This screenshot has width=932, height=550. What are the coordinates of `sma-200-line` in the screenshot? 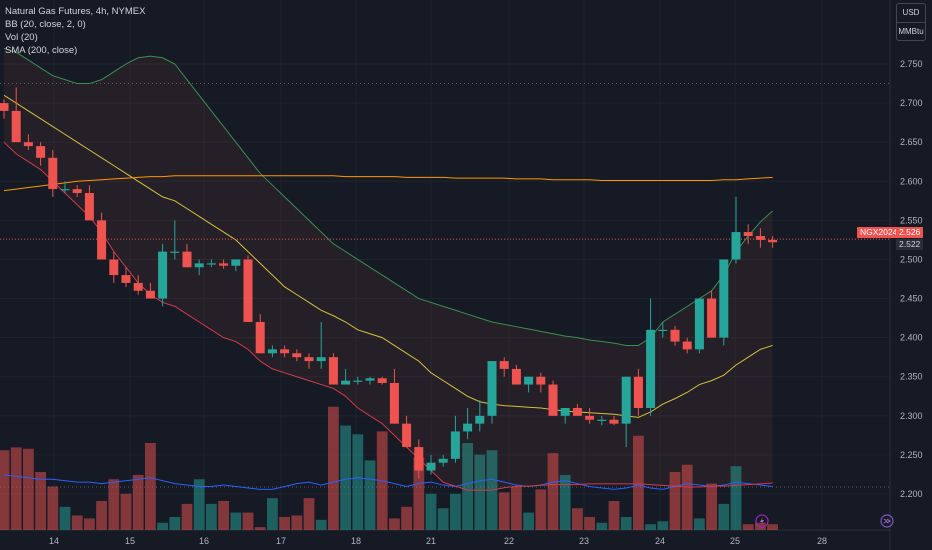 It's located at (388, 183).